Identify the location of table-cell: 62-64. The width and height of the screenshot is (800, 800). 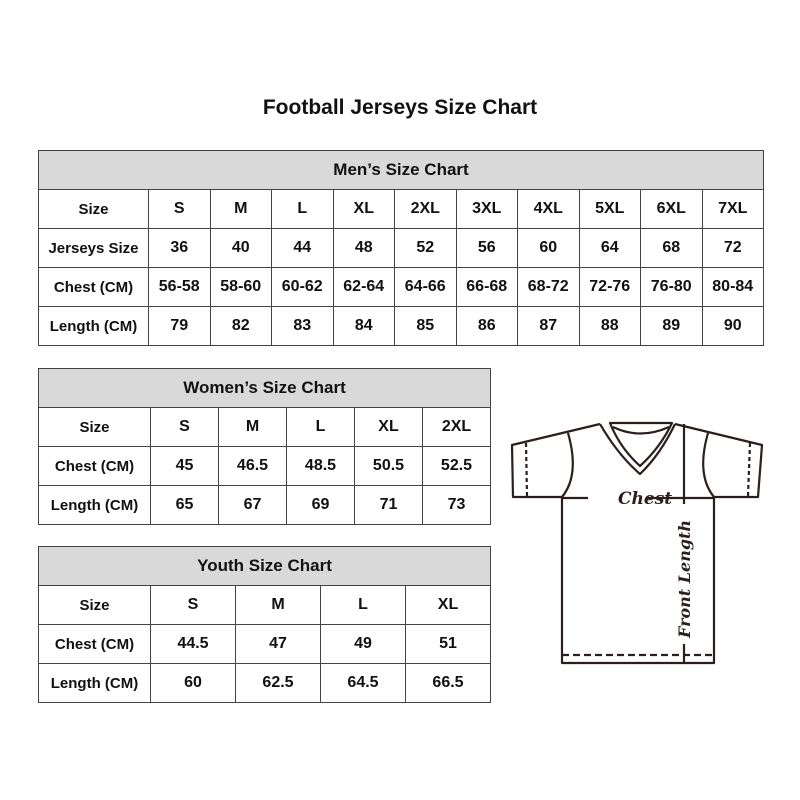
(363, 287).